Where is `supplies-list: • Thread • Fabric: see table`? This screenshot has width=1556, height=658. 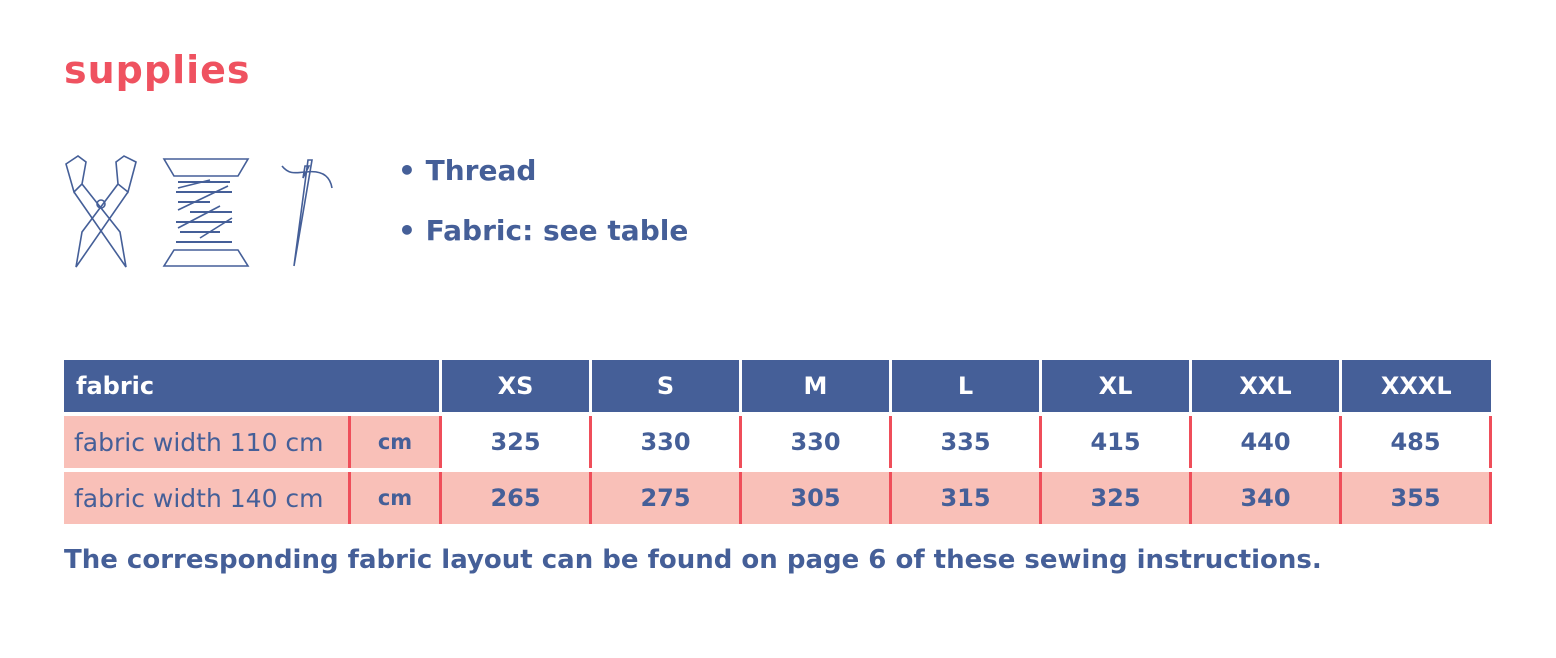 supplies-list: • Thread • Fabric: see table is located at coordinates (543, 214).